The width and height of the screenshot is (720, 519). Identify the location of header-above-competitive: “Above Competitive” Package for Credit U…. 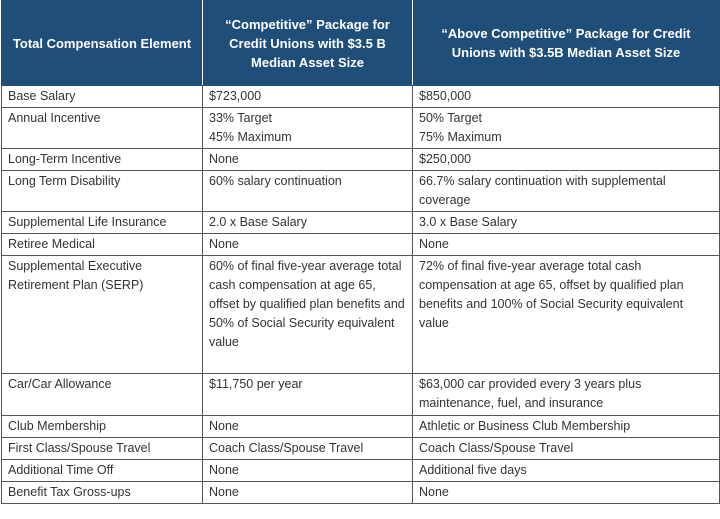
(566, 43).